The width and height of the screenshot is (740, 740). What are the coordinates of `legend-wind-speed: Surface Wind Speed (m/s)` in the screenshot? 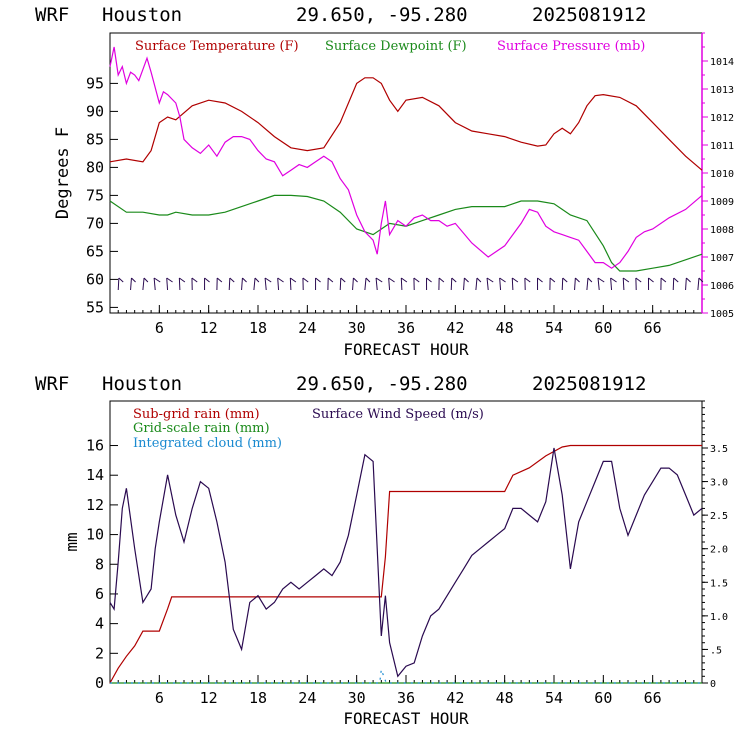 It's located at (398, 414).